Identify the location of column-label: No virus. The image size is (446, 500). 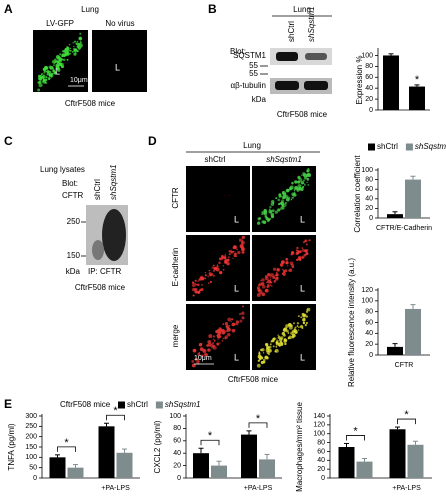
(119, 23).